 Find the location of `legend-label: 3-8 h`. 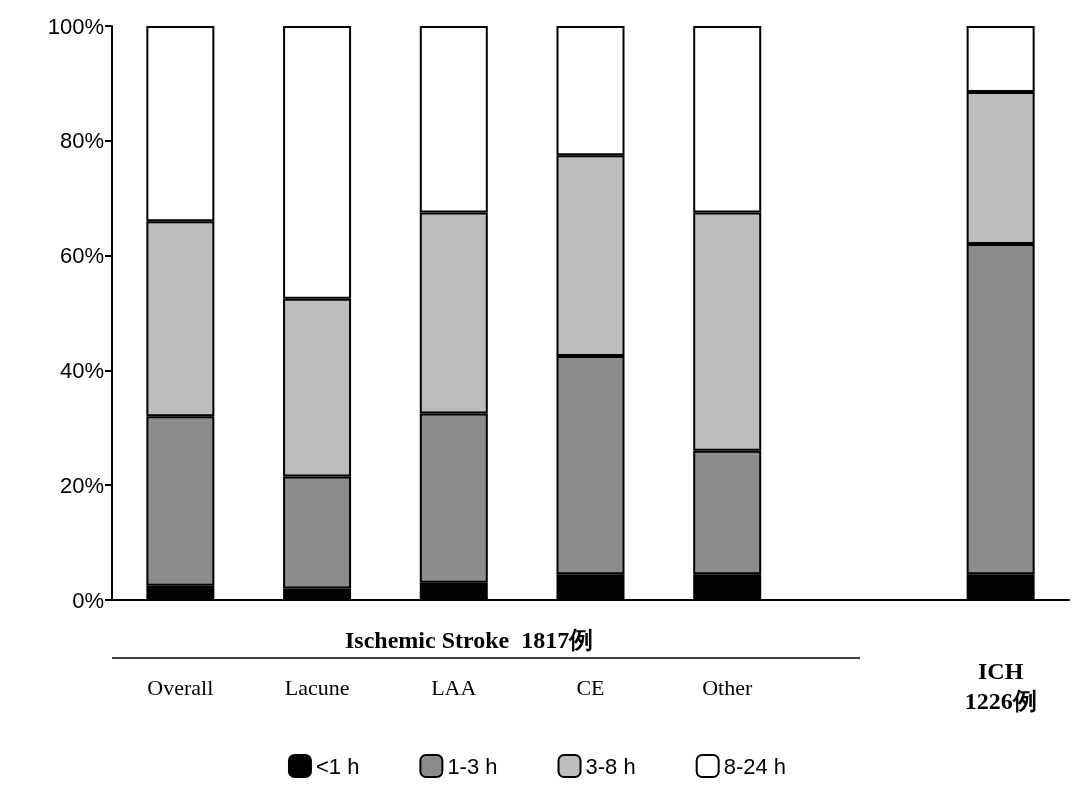

legend-label: 3-8 h is located at coordinates (610, 766).